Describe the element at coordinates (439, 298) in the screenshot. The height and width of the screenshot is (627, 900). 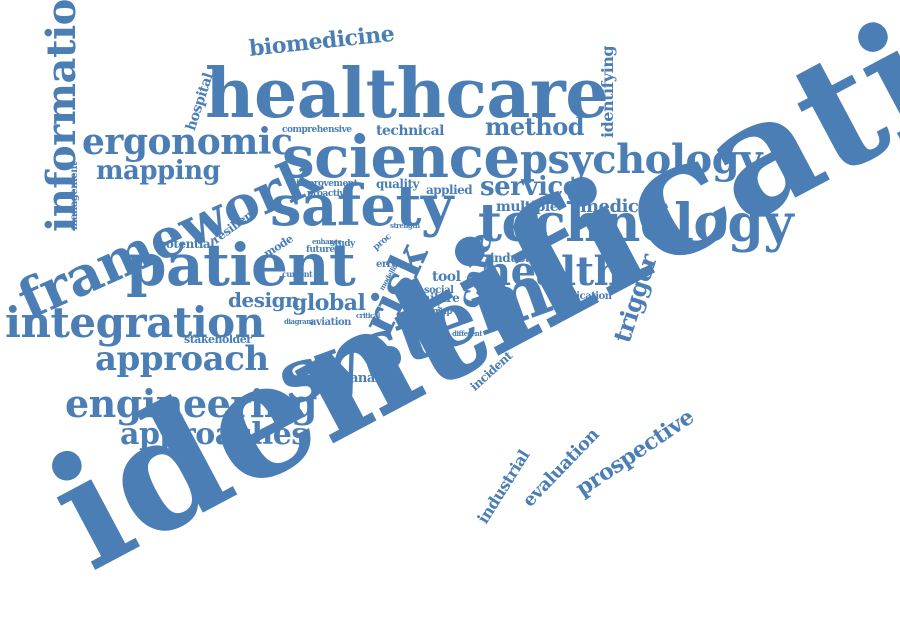
I see `word-failure: failure` at that location.